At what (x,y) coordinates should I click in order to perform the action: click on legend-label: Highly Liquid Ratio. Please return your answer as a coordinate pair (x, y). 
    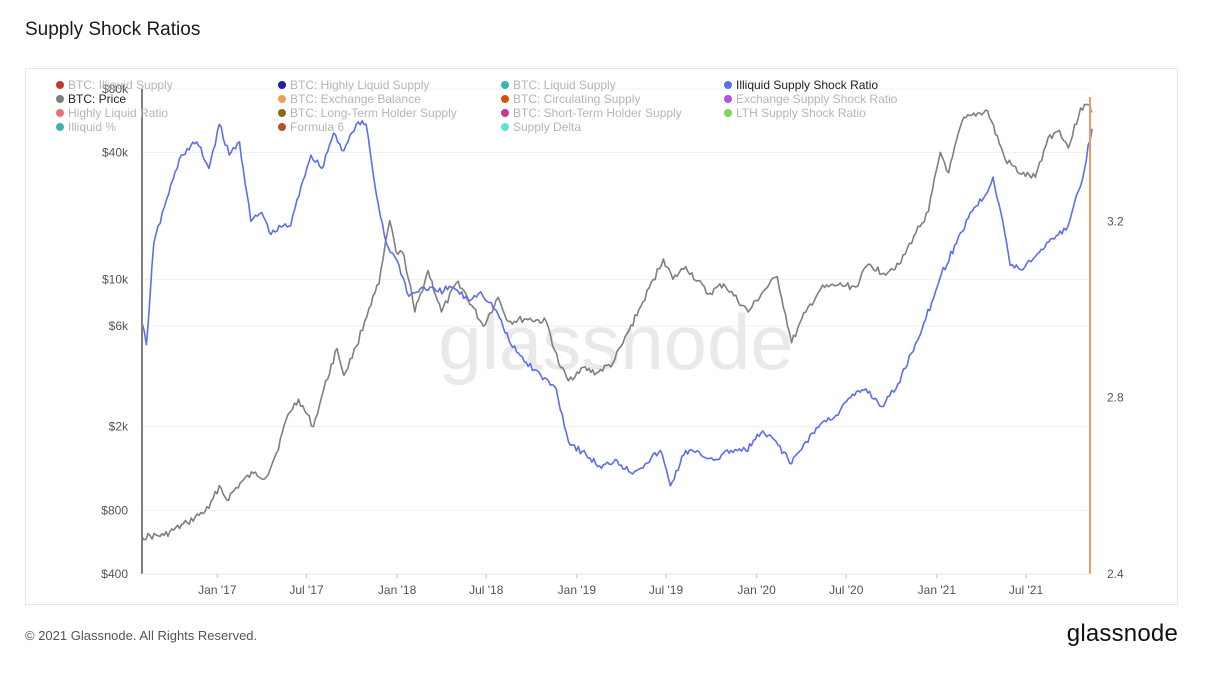
    Looking at the image, I should click on (118, 113).